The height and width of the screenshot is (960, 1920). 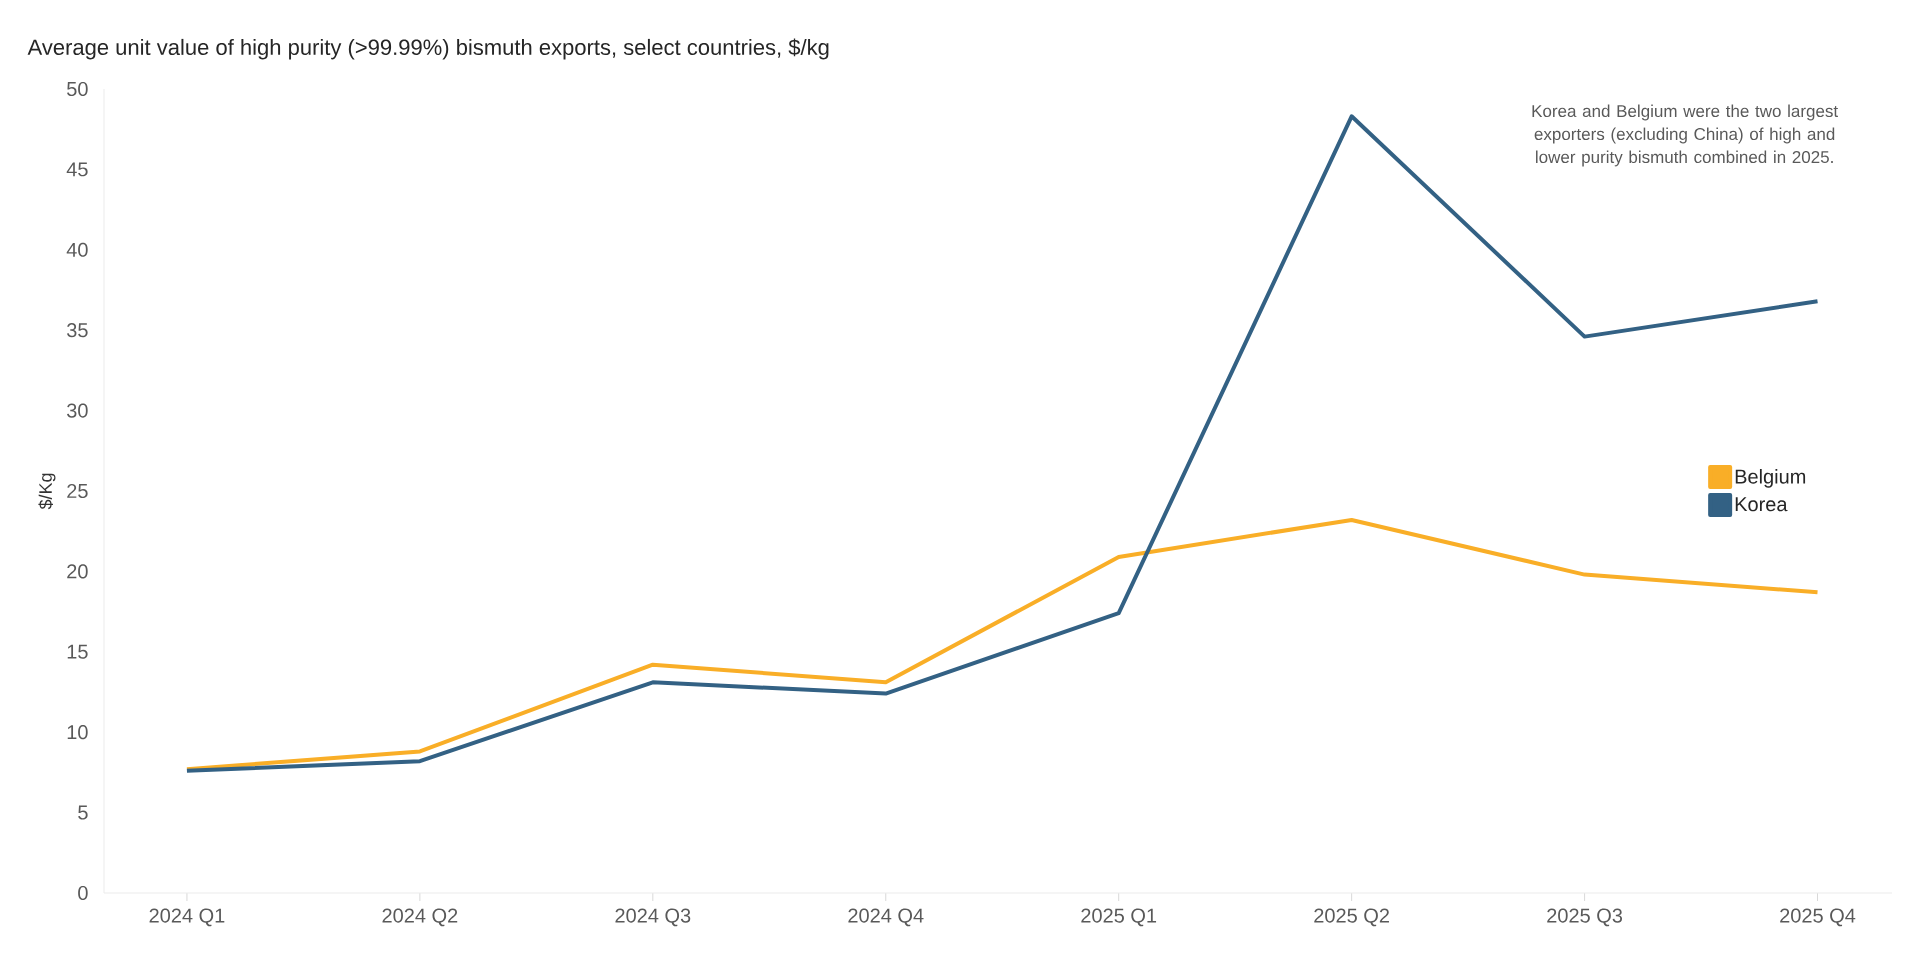 I want to click on legend-label: Belgium, so click(x=1770, y=478).